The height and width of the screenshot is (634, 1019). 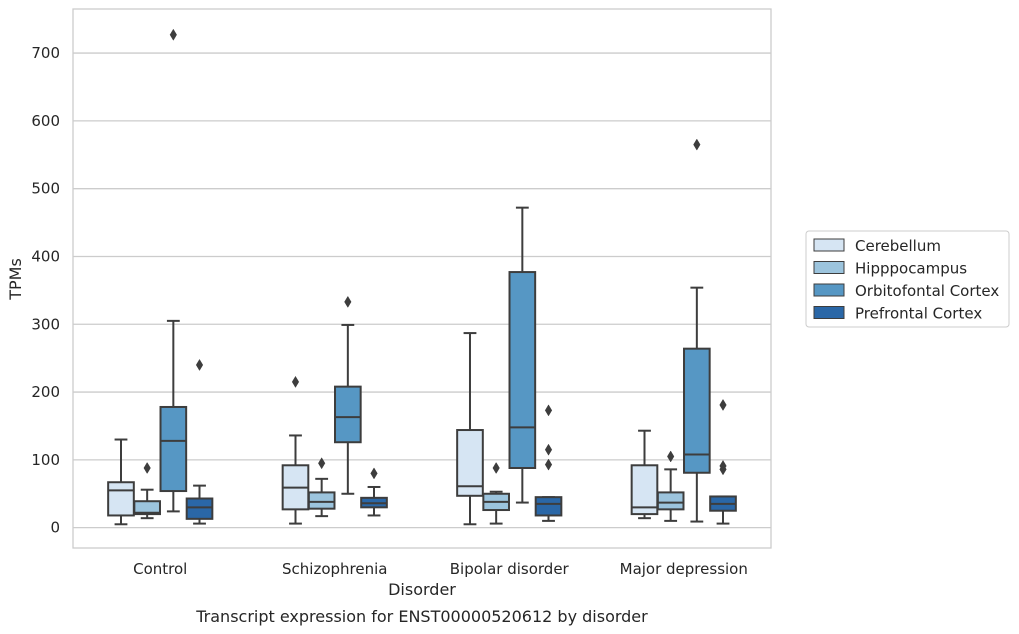 I want to click on y-tick-label: 600, so click(x=45, y=121).